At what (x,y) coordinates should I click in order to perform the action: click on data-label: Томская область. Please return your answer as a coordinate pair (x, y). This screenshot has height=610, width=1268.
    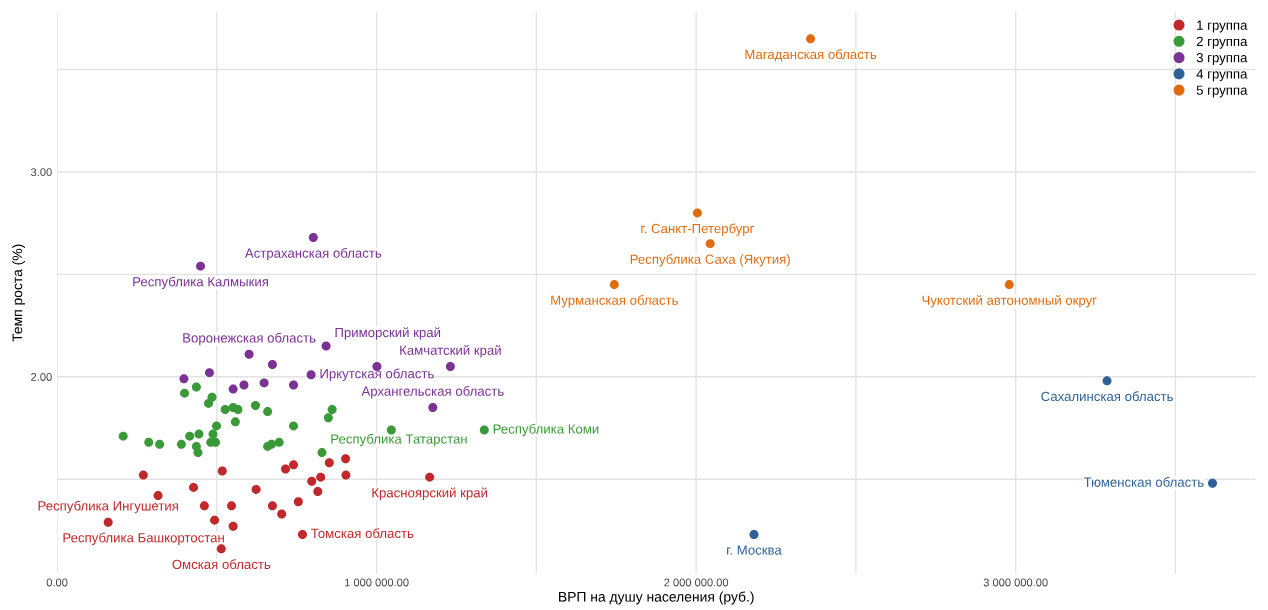
    Looking at the image, I should click on (362, 533).